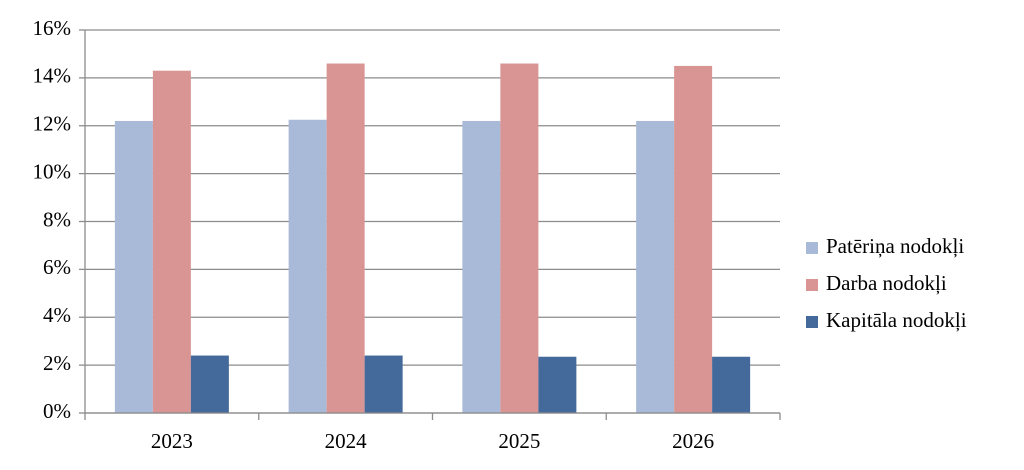  I want to click on y-tick-label: 10%, so click(52, 171).